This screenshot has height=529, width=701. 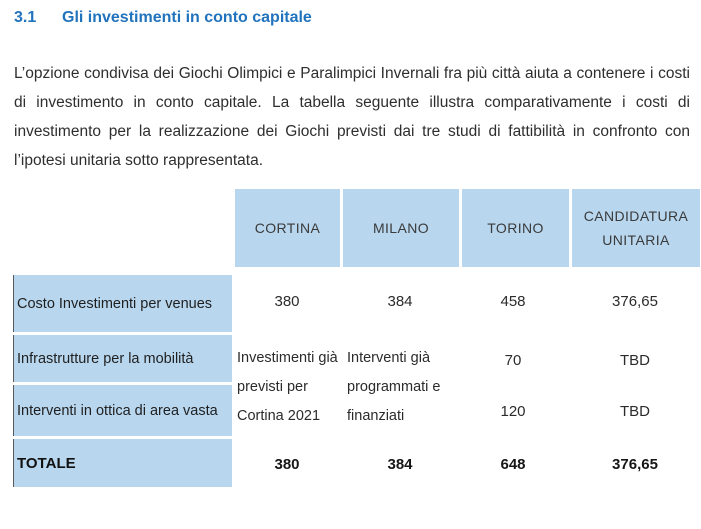 What do you see at coordinates (635, 411) in the screenshot?
I see `value-area-candidatura: TBD` at bounding box center [635, 411].